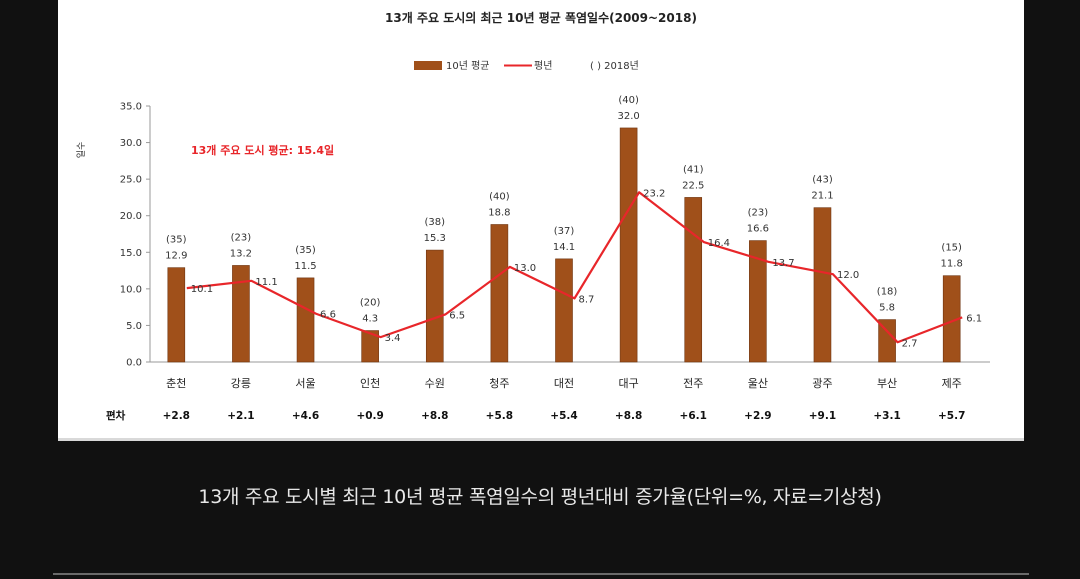  I want to click on x-category-label: 서울, so click(305, 383).